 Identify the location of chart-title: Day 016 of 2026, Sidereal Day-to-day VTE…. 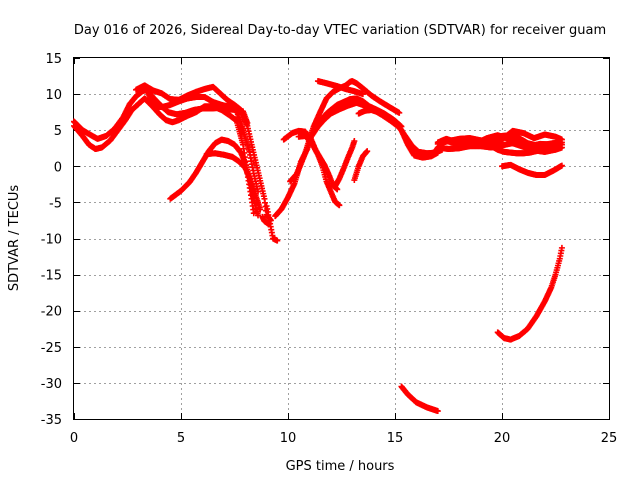
(340, 30).